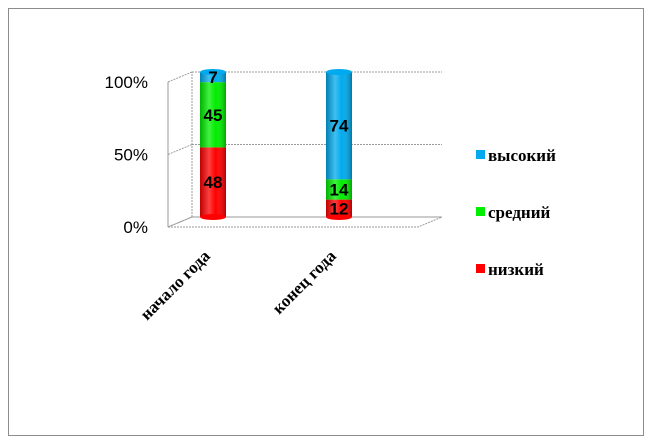 The image size is (655, 445). Describe the element at coordinates (175, 285) in the screenshot. I see `category-label: начало года` at that location.